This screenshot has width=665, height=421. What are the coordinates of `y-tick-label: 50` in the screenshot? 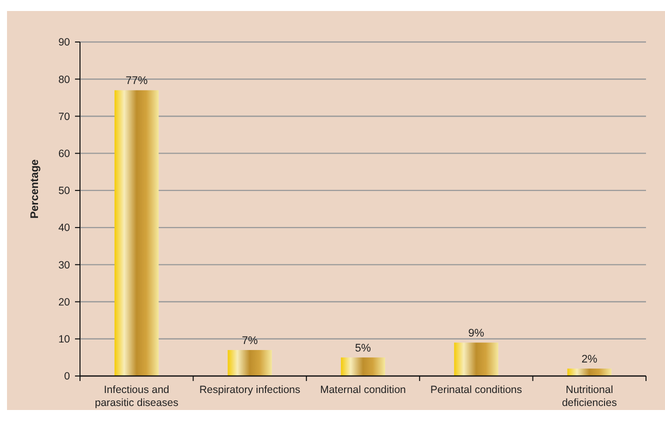 It's located at (64, 191).